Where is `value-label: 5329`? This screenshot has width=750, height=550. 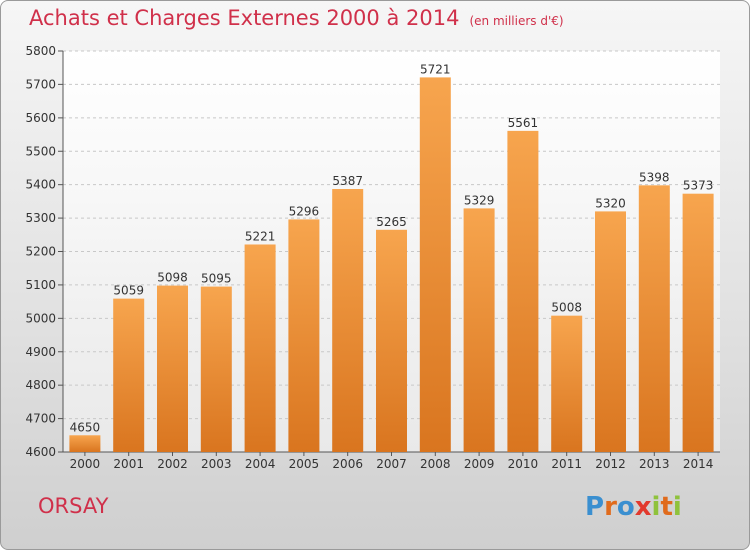 value-label: 5329 is located at coordinates (479, 200).